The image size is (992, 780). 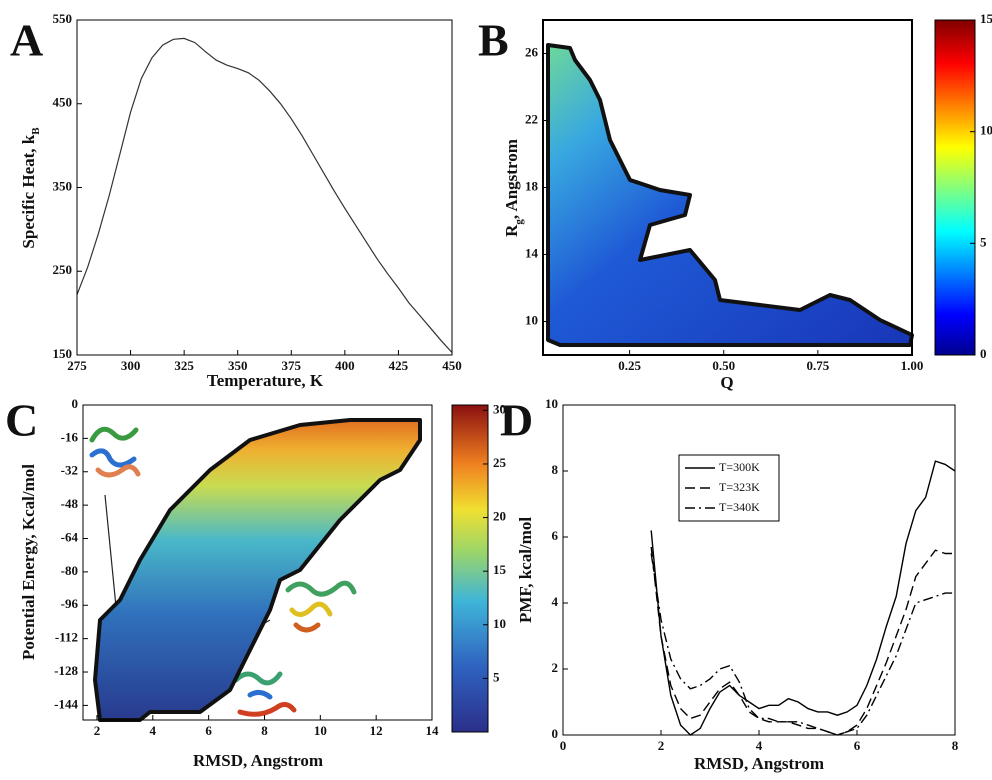 I want to click on y-tick-label: -64, so click(x=70, y=536).